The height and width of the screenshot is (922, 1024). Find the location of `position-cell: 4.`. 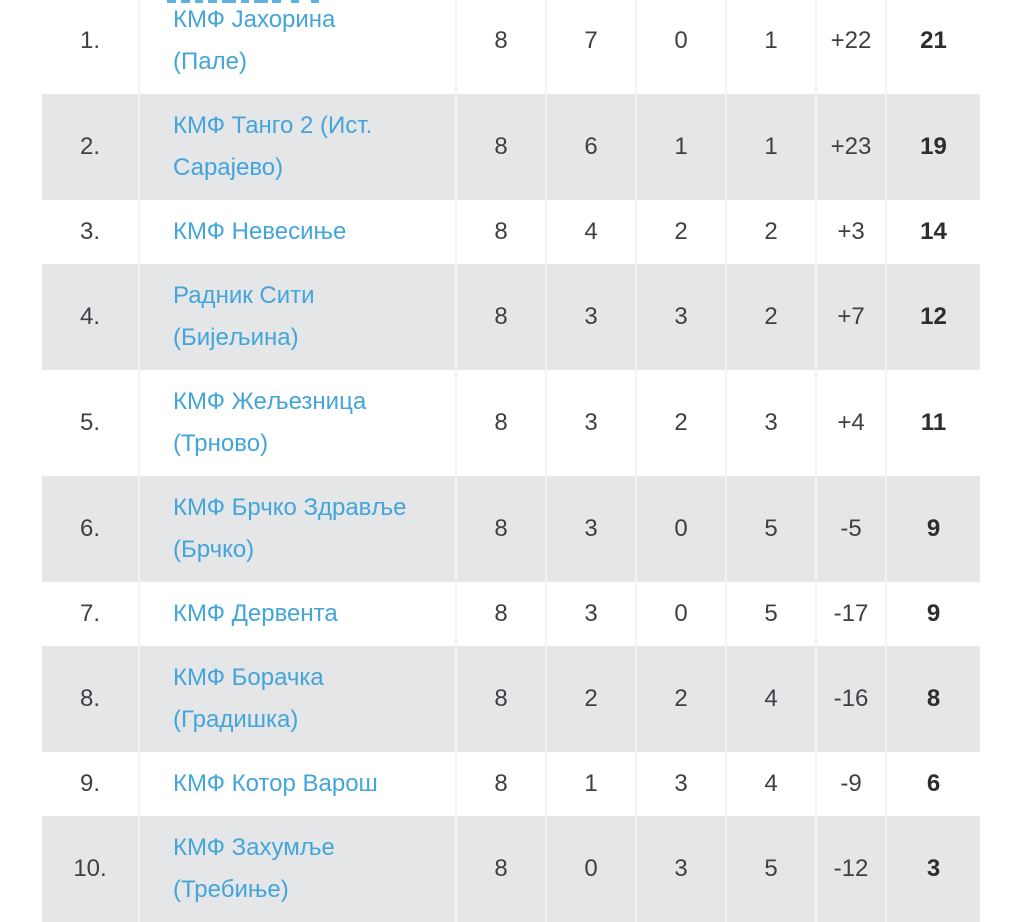

position-cell: 4. is located at coordinates (91, 317).